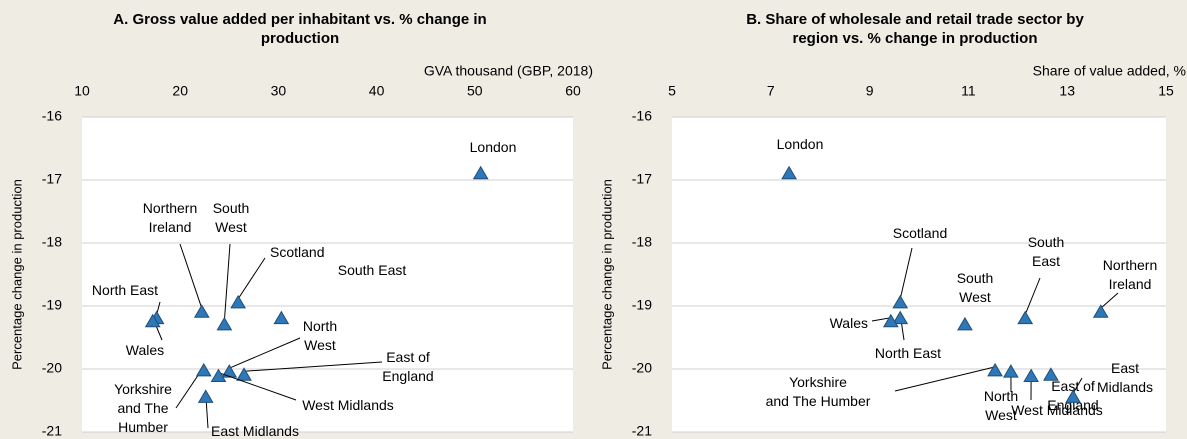 This screenshot has width=1187, height=439. What do you see at coordinates (82, 91) in the screenshot?
I see `x-tick-label: 10` at bounding box center [82, 91].